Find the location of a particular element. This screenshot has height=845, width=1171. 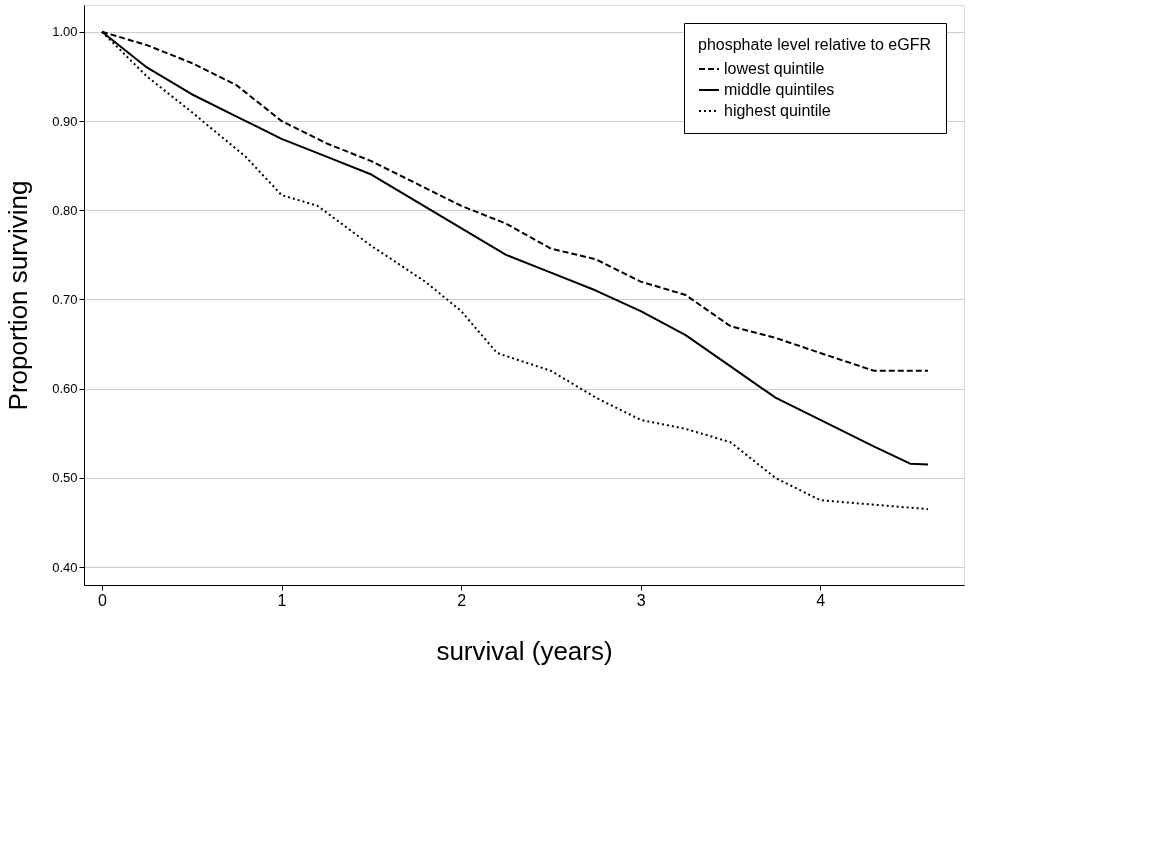

y-tick-label: 0.80 is located at coordinates (65, 210).